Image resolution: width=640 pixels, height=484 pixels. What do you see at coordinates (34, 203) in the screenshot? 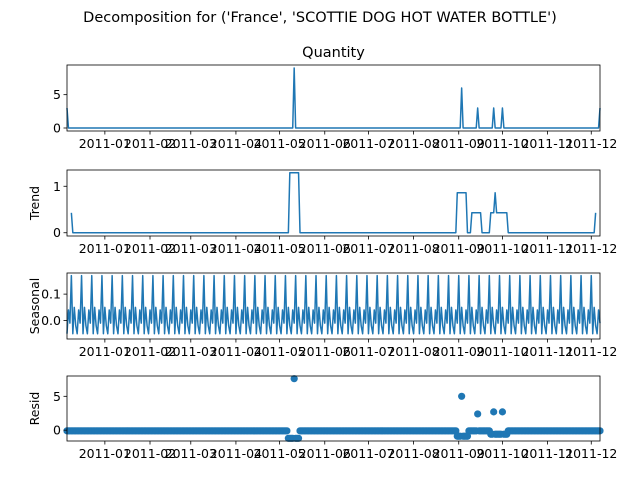
I see `y-axis-label: Trend` at bounding box center [34, 203].